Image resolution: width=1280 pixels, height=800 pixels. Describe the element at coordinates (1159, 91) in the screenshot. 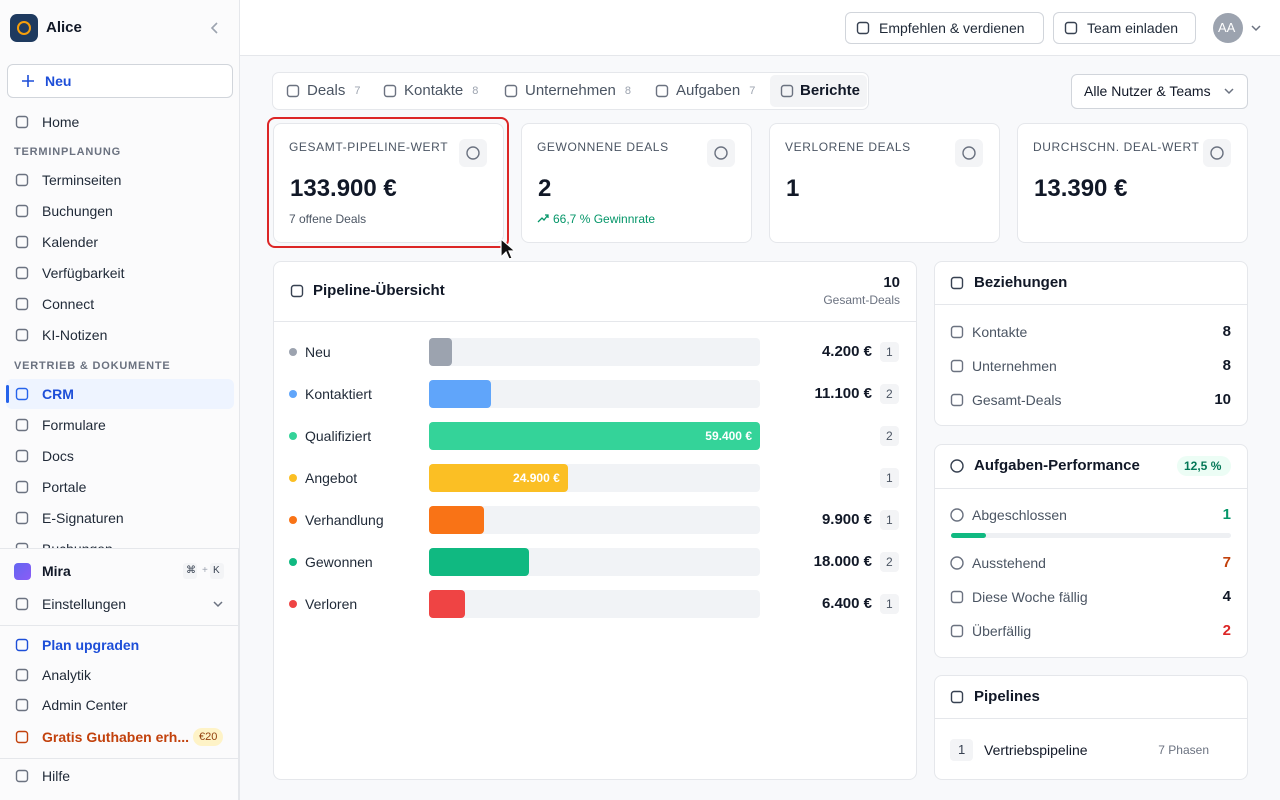

I see `filter-select` at that location.